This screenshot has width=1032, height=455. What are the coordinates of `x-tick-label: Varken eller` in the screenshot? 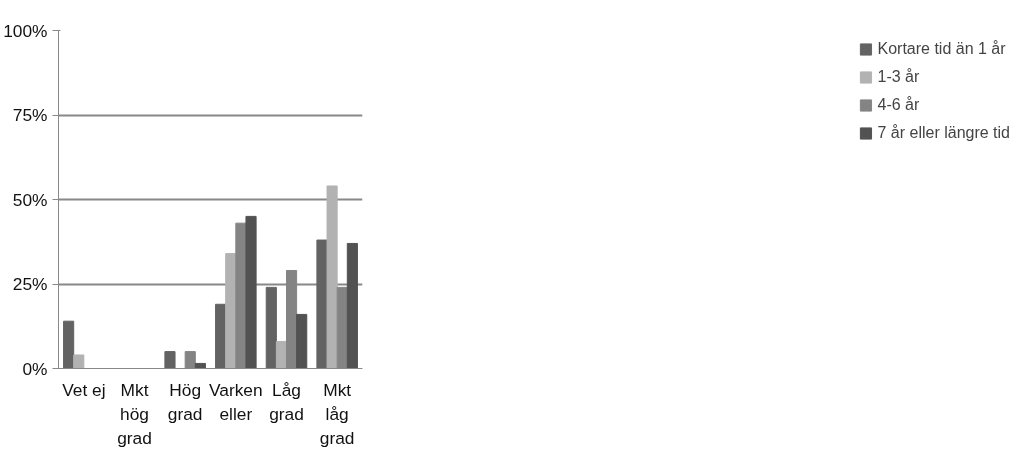 It's located at (236, 401).